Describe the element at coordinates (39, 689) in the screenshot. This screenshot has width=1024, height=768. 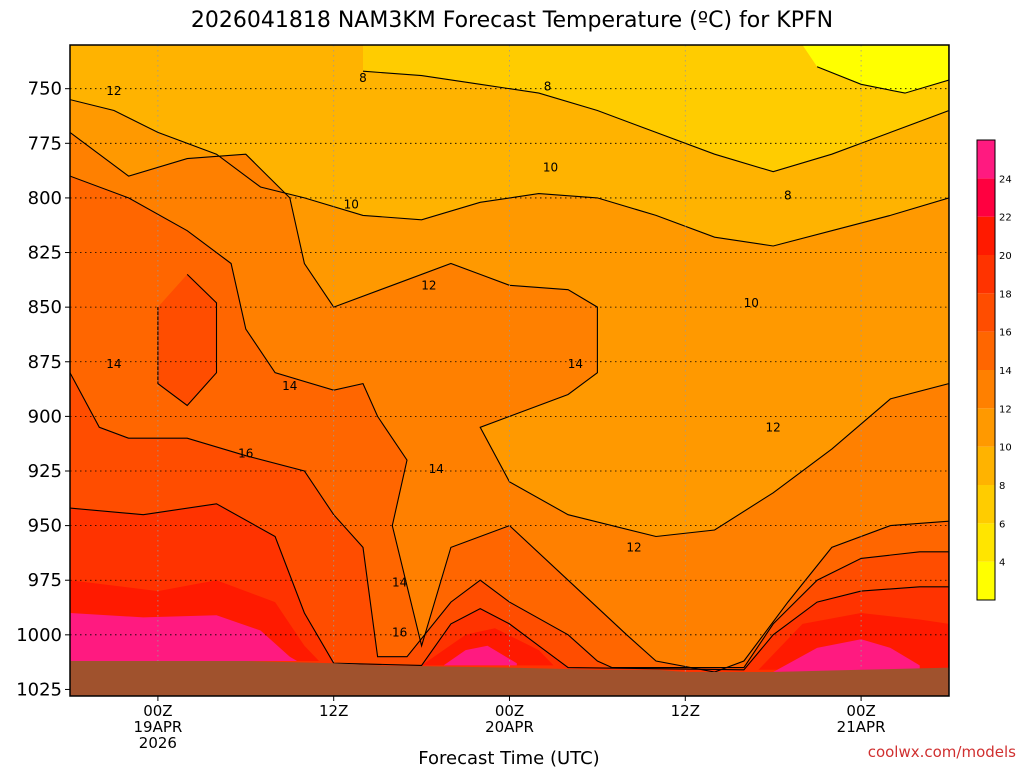
I see `y-tick-label-1025: 1025` at that location.